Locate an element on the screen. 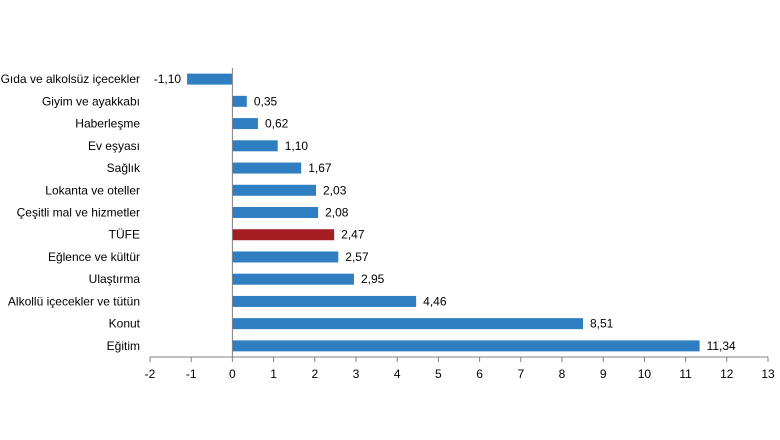  value-label: 2,03 is located at coordinates (335, 190).